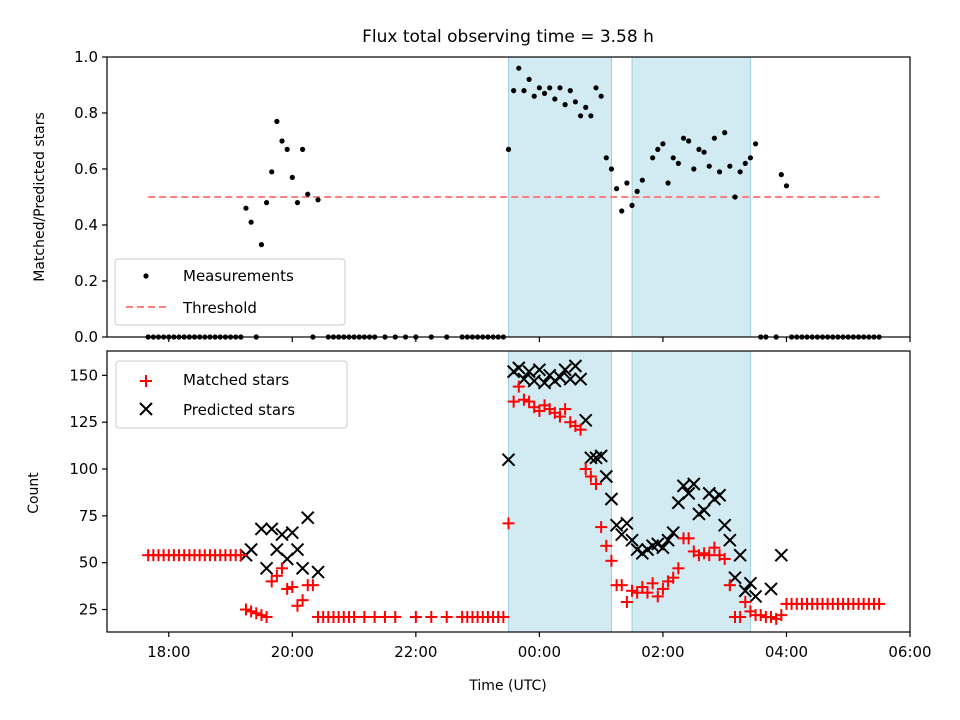  What do you see at coordinates (230, 292) in the screenshot?
I see `legend-top: Measurements Threshold` at bounding box center [230, 292].